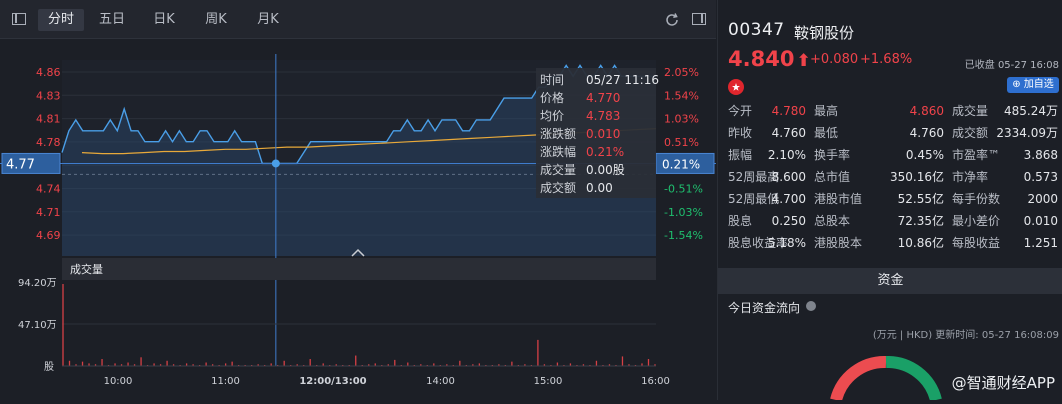 The image size is (1062, 404). Describe the element at coordinates (603, 116) in the screenshot. I see `tooltip-value: 4.783` at that location.